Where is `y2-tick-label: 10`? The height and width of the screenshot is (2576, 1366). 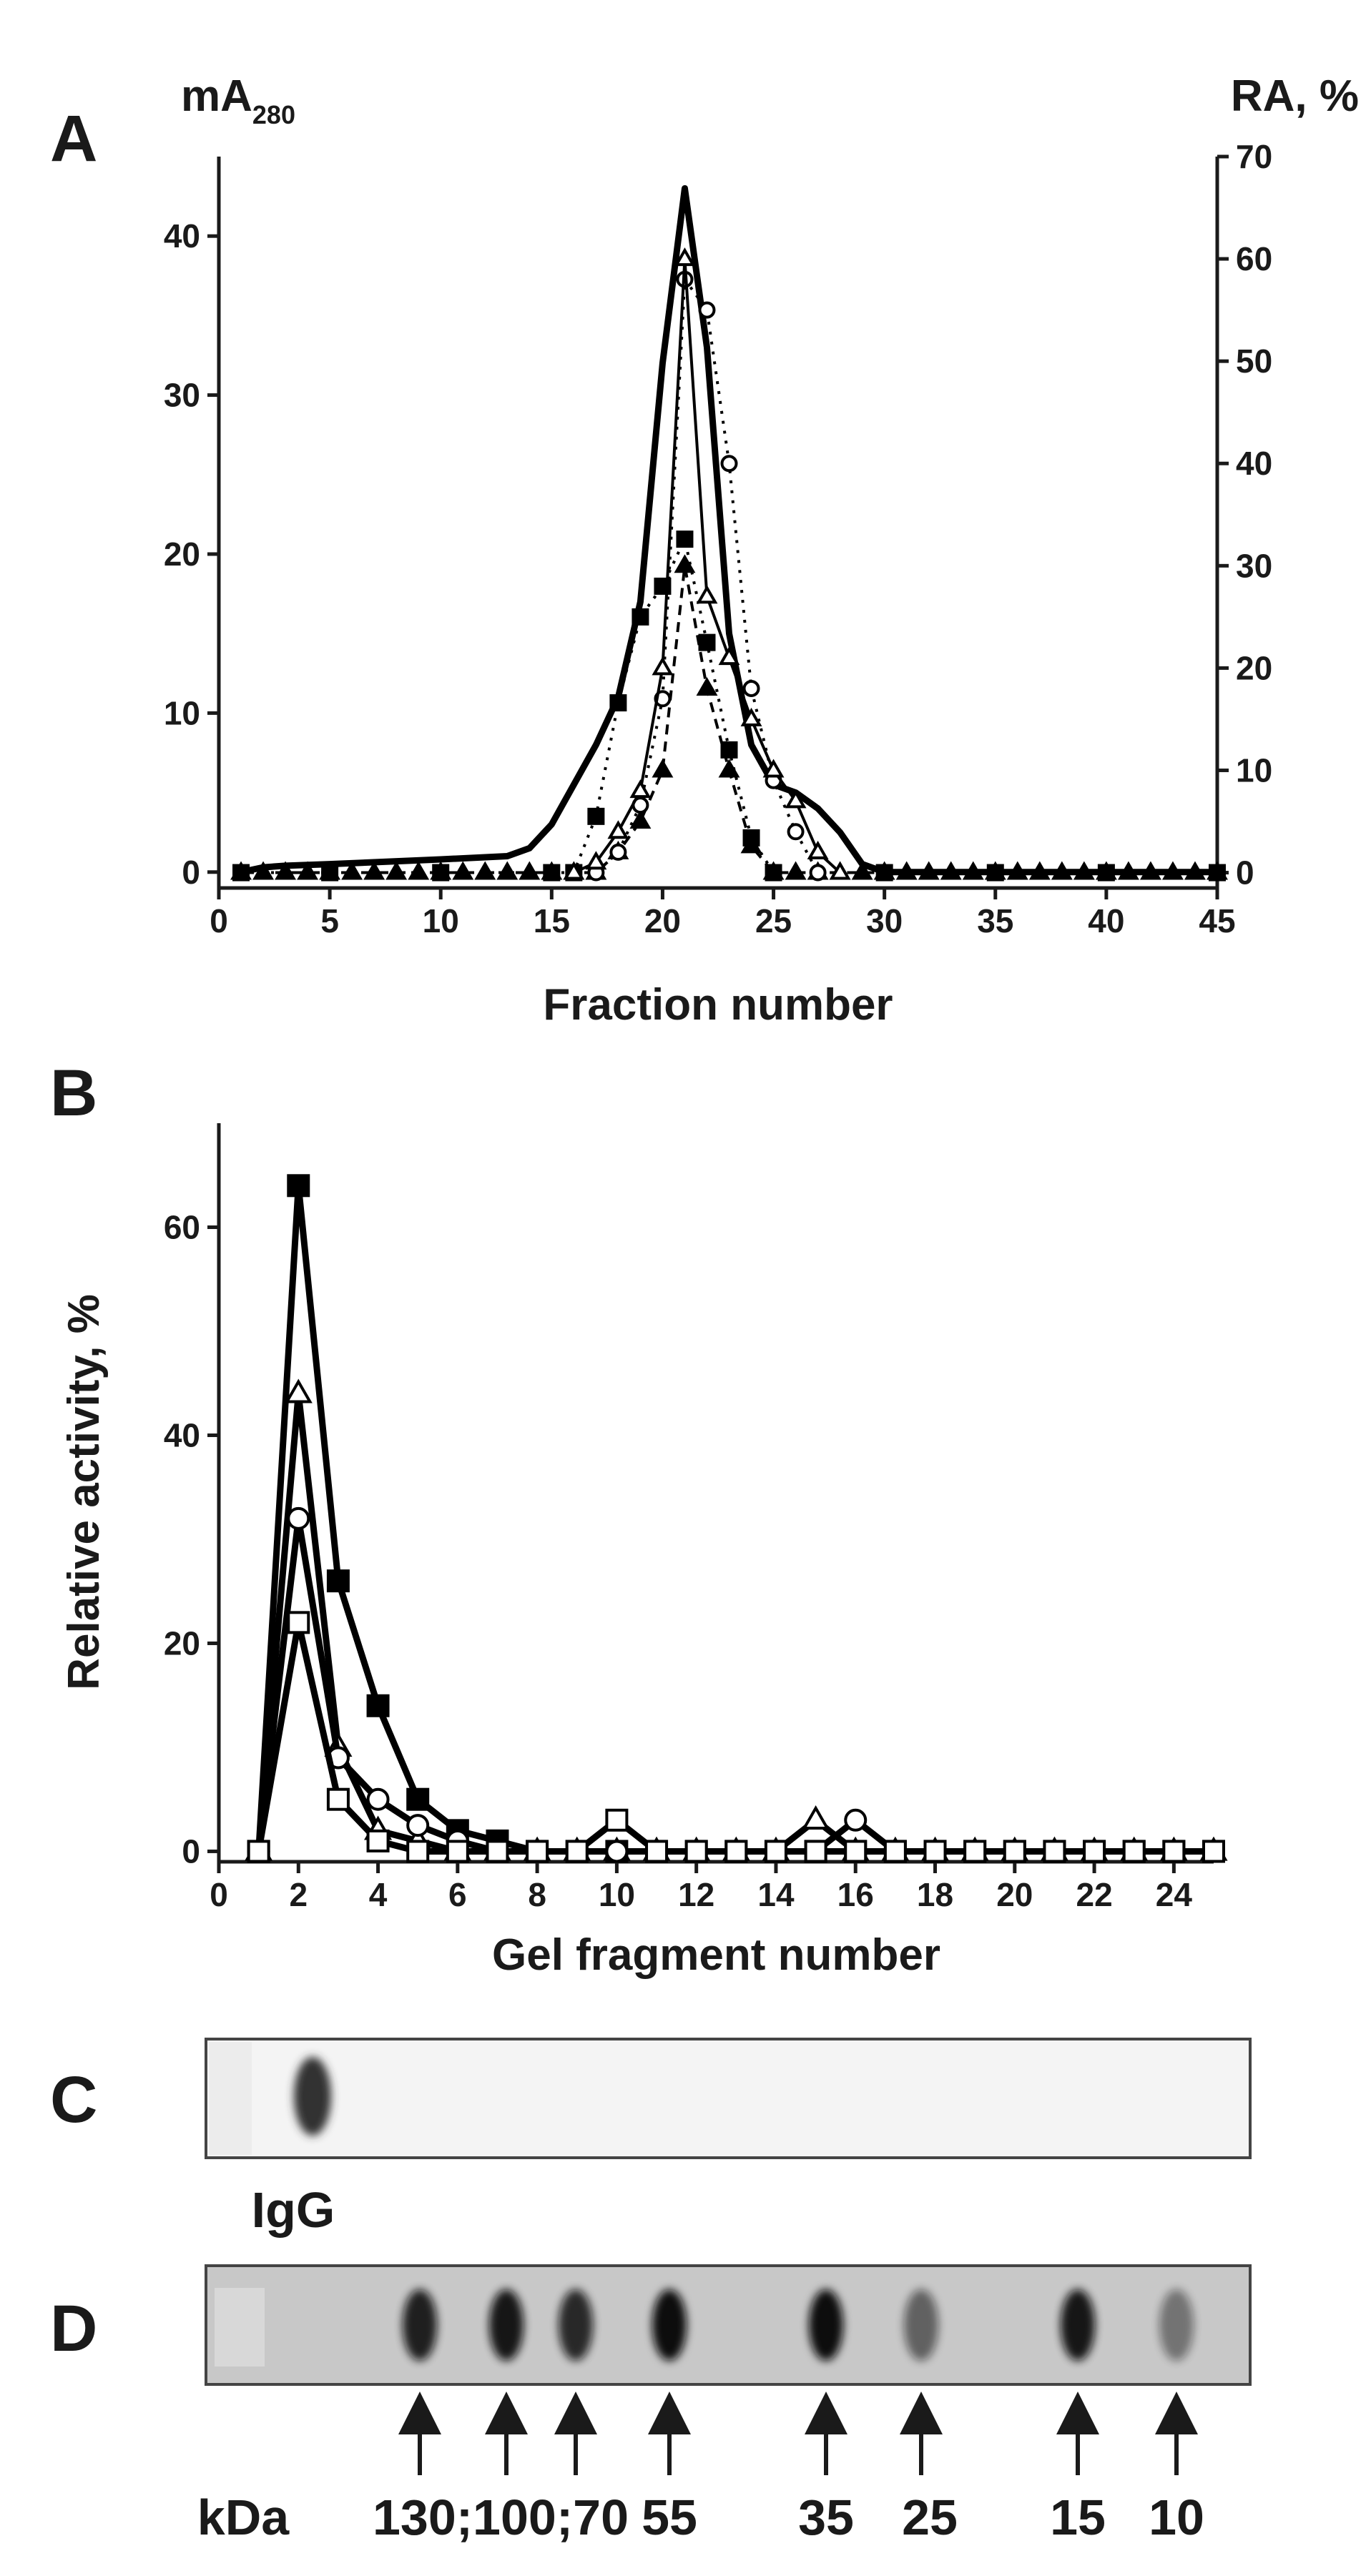 y2-tick-label: 10 is located at coordinates (1254, 770).